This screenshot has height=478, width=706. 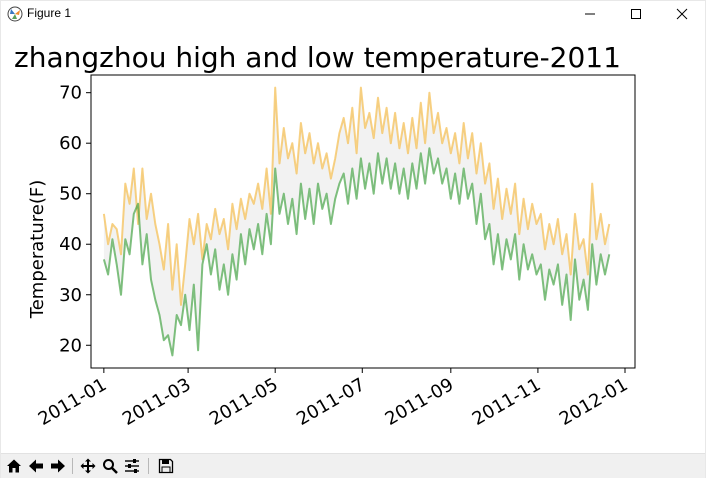 I want to click on y-tick-label: 30, so click(x=70, y=295).